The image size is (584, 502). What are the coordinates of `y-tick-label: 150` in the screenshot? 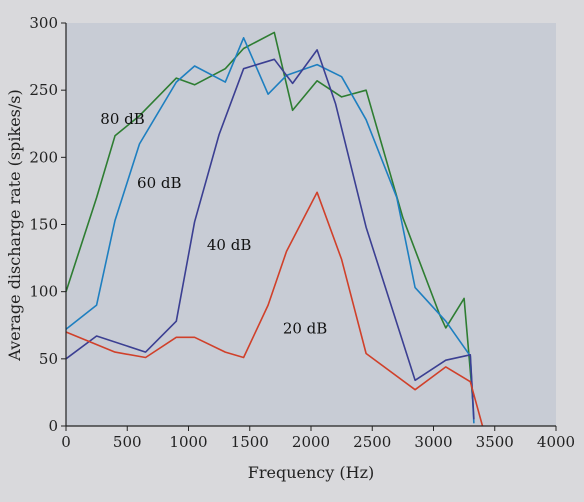 It's located at (43, 225).